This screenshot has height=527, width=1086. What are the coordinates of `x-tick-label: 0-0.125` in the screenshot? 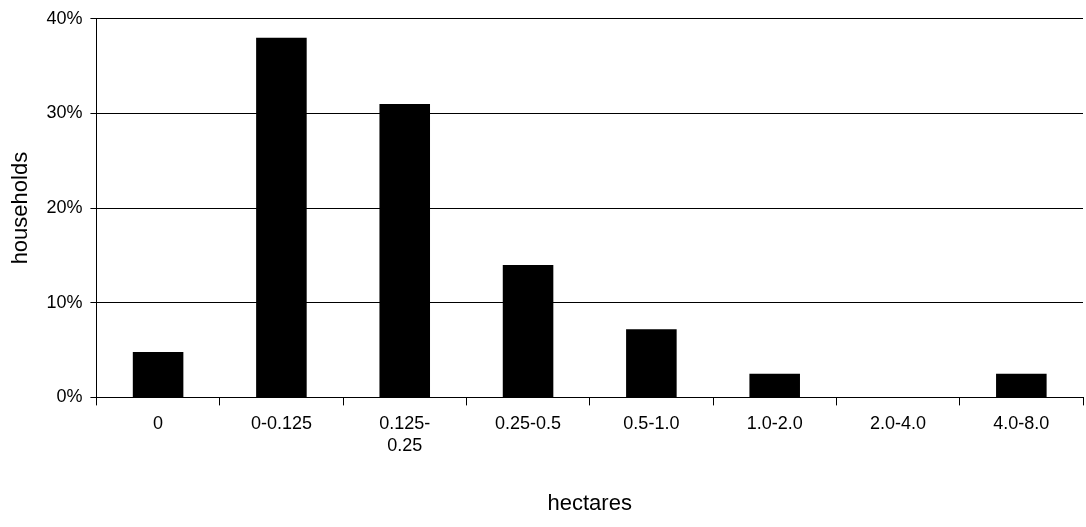 It's located at (281, 423).